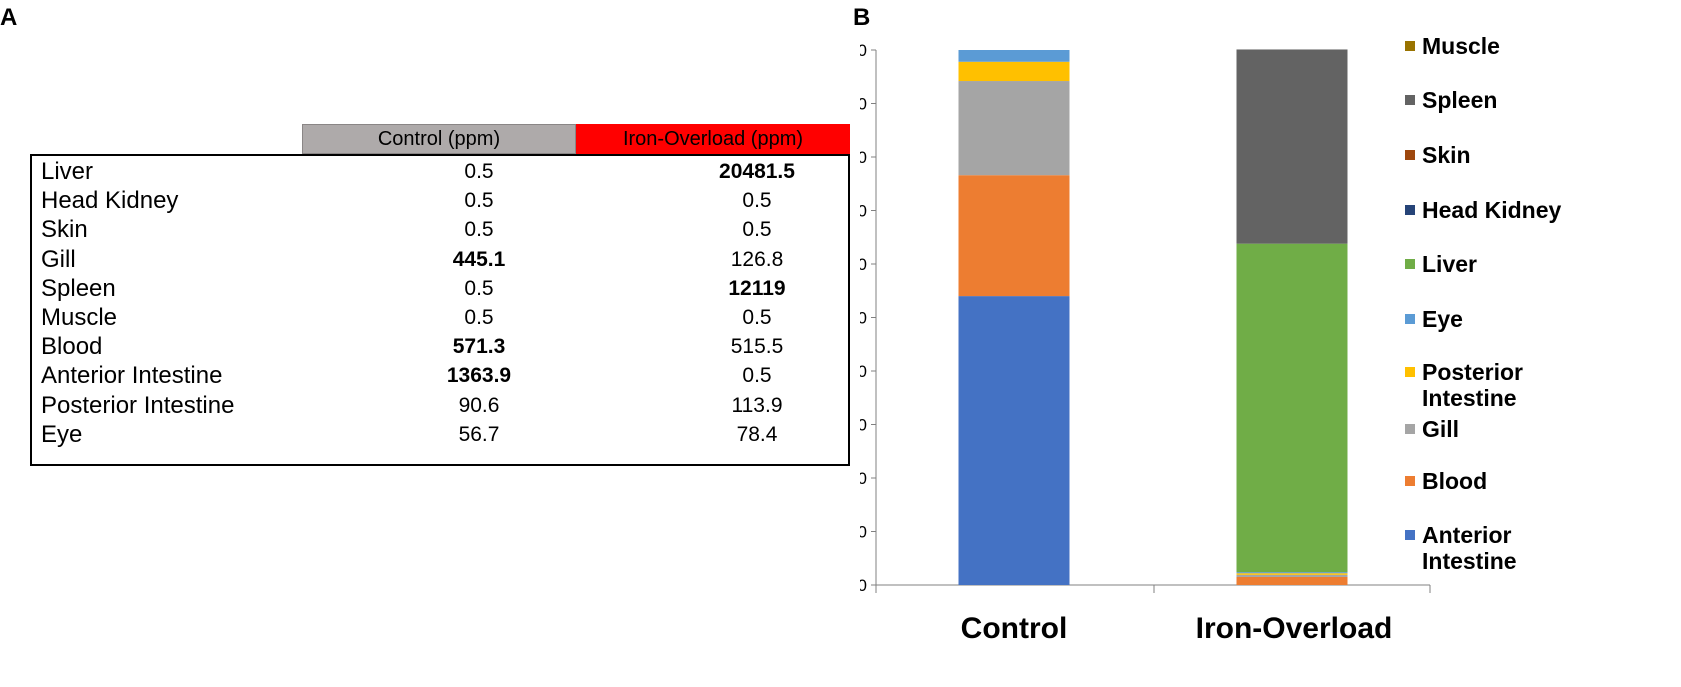  What do you see at coordinates (440, 375) in the screenshot?
I see `table-row: Anterior Intestine 1363.9 0.5` at bounding box center [440, 375].